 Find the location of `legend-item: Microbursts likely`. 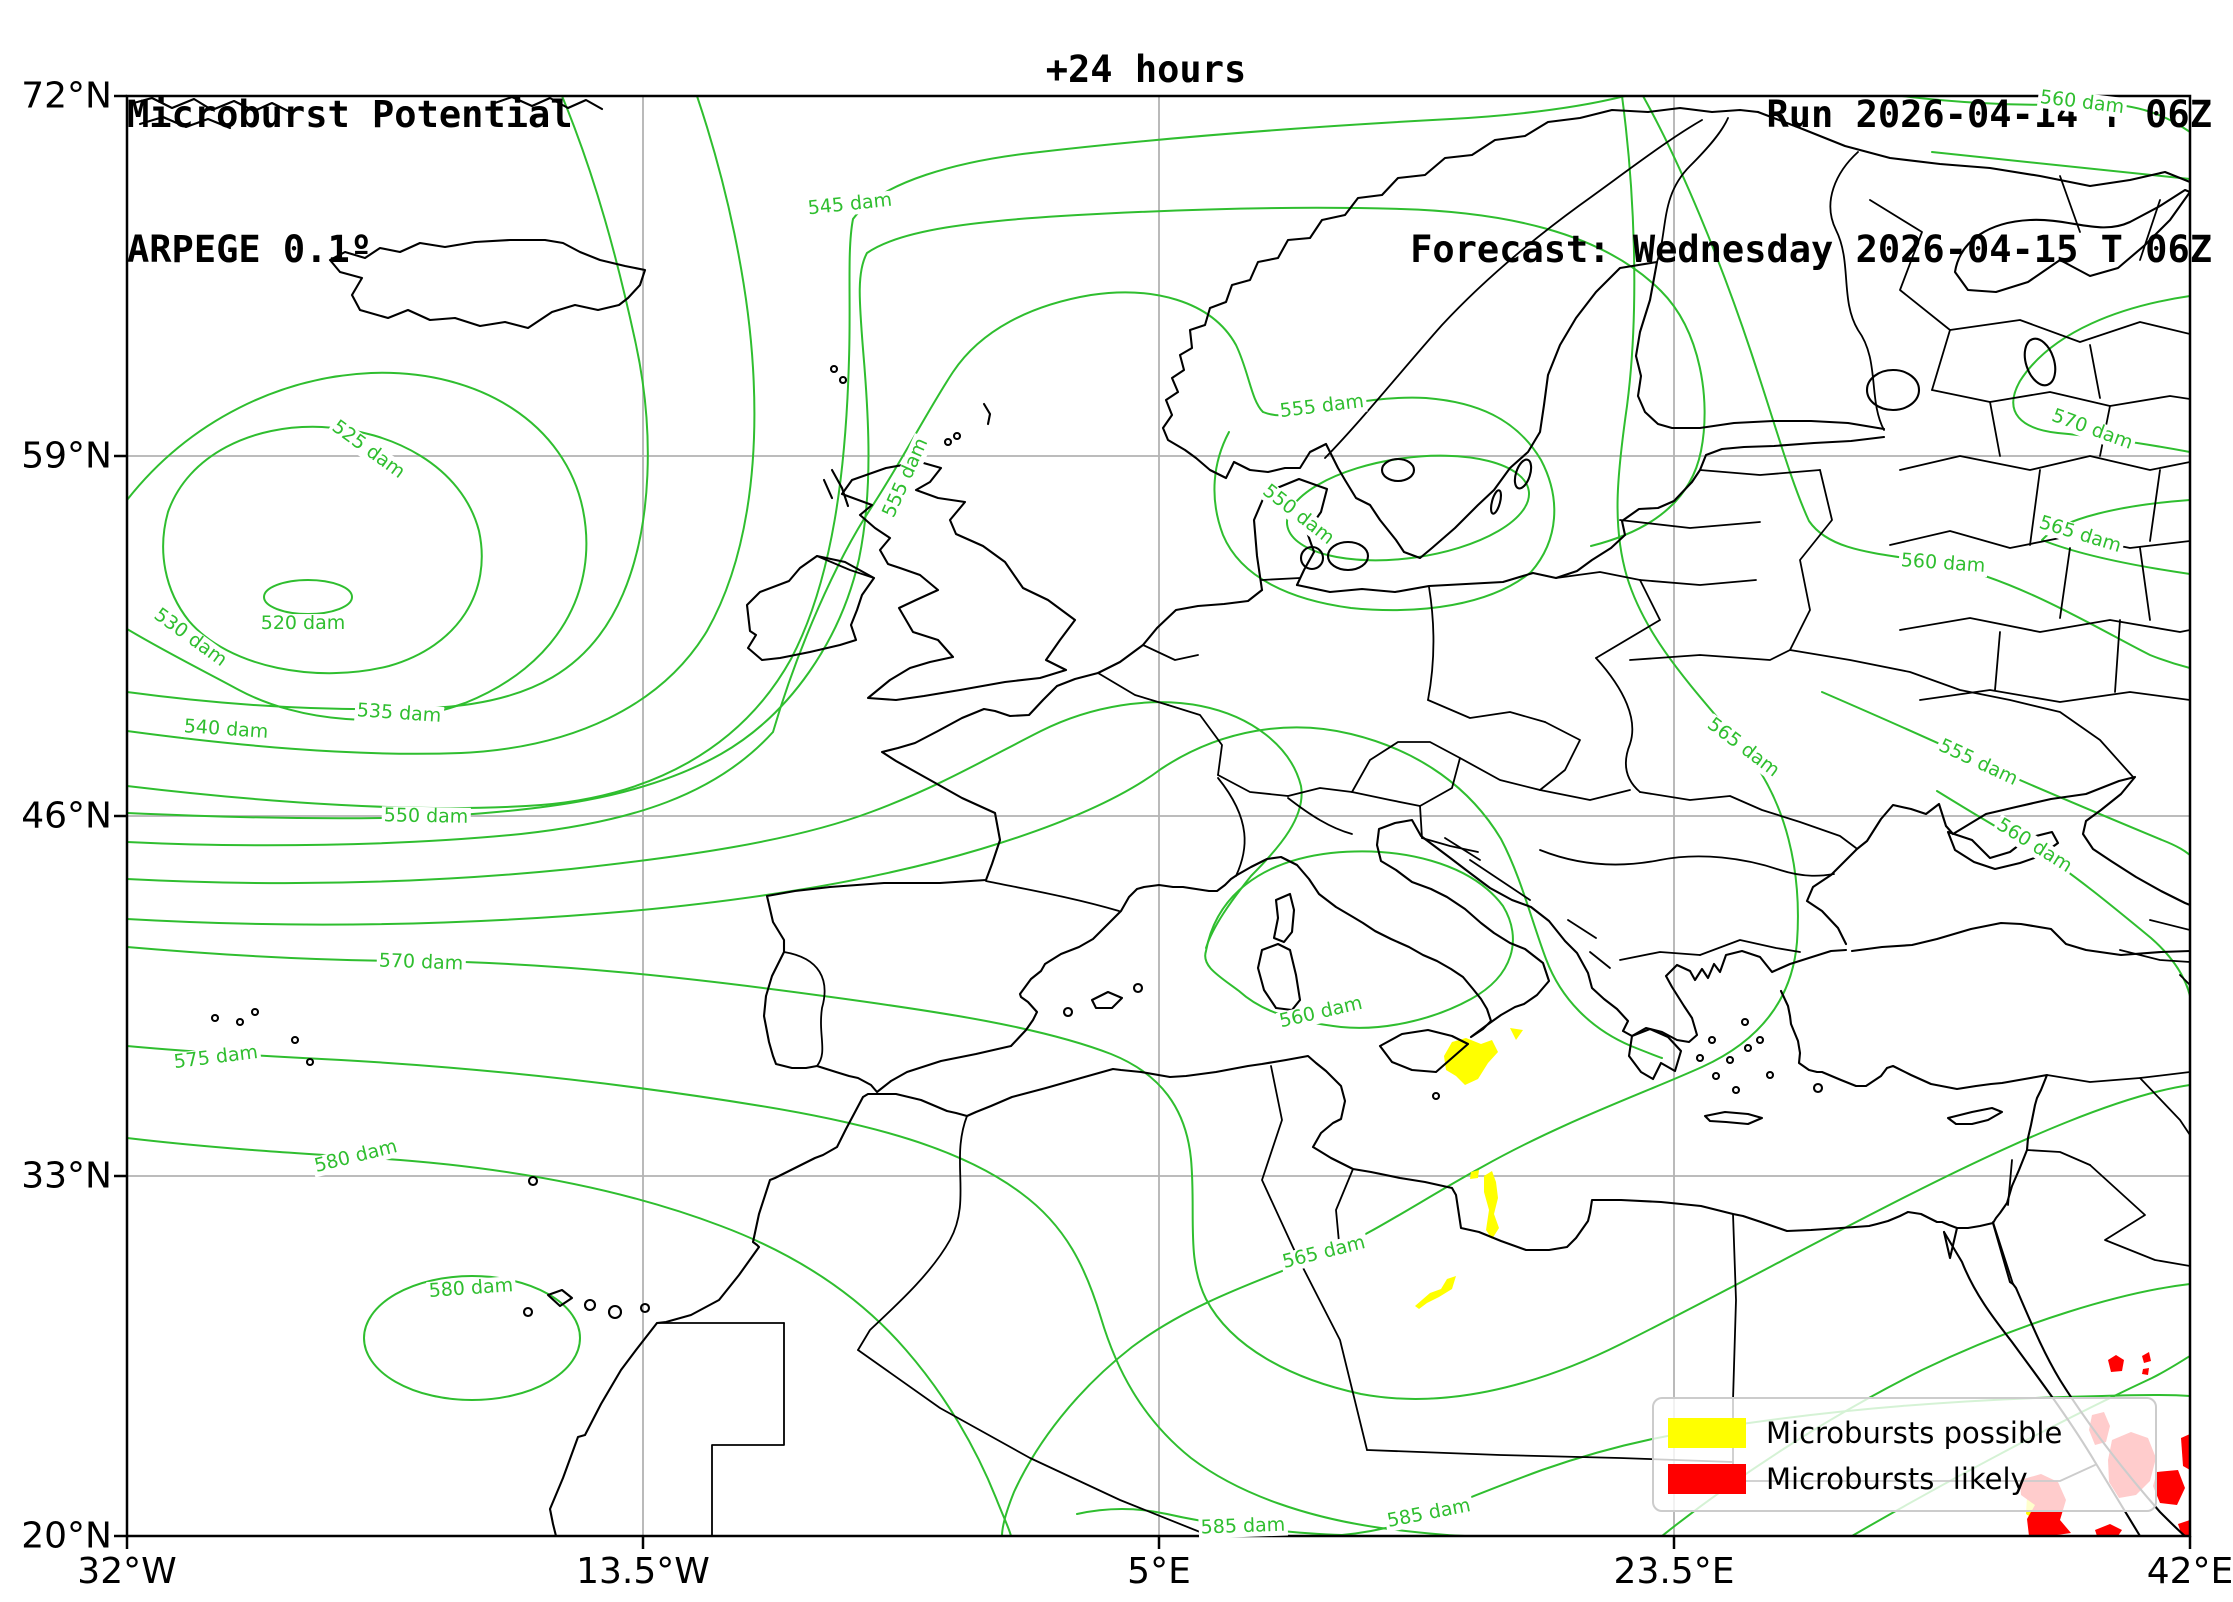

legend-item: Microbursts likely is located at coordinates (1904, 1479).